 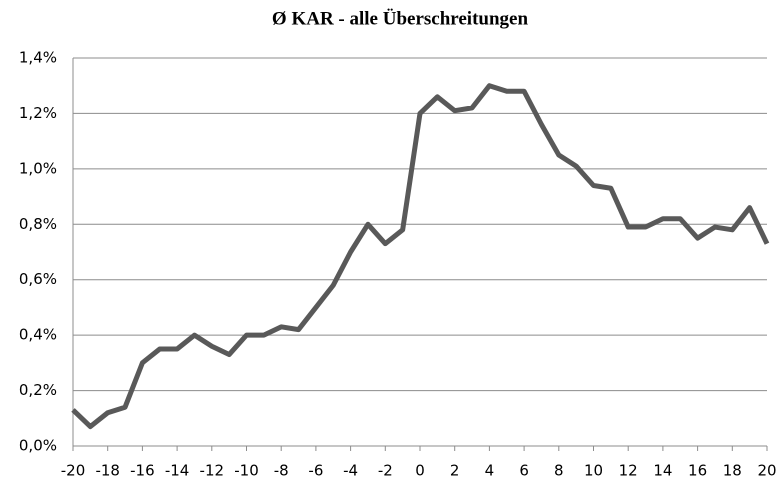 What do you see at coordinates (73, 471) in the screenshot?
I see `x-tick-label: -20` at bounding box center [73, 471].